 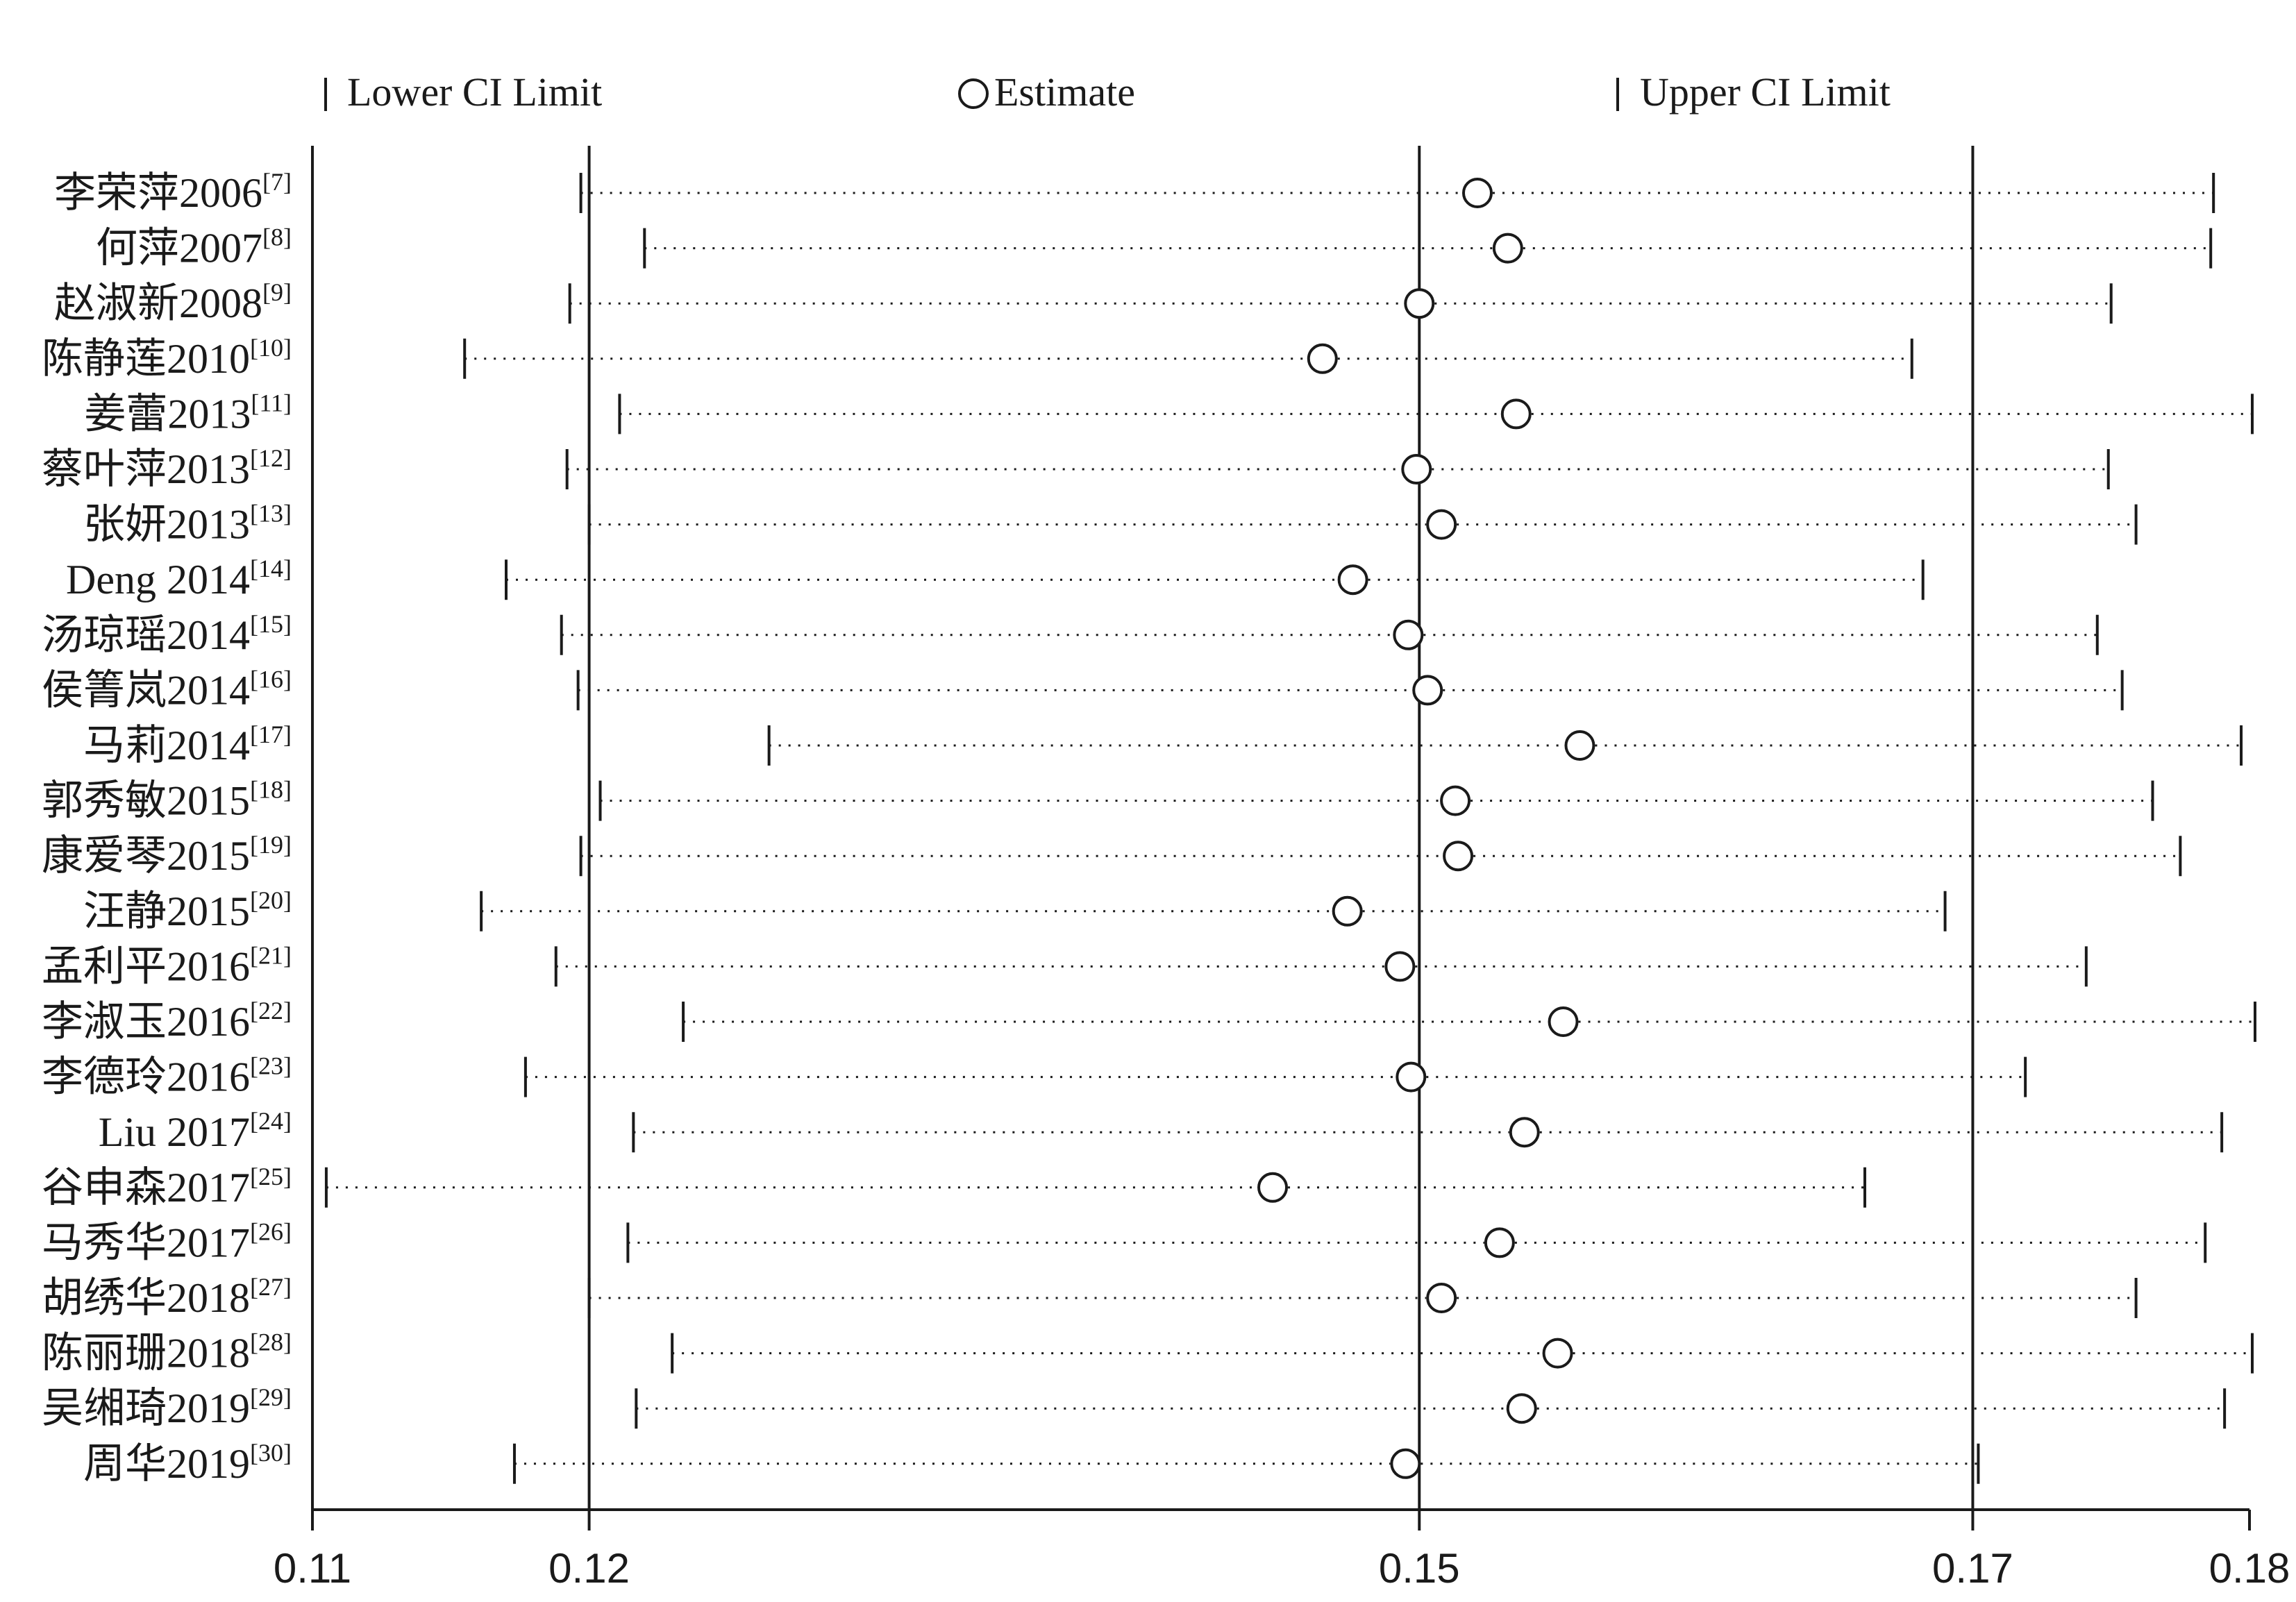 I want to click on study-row: 胡绣华2018[27], so click(x=1090, y=1297).